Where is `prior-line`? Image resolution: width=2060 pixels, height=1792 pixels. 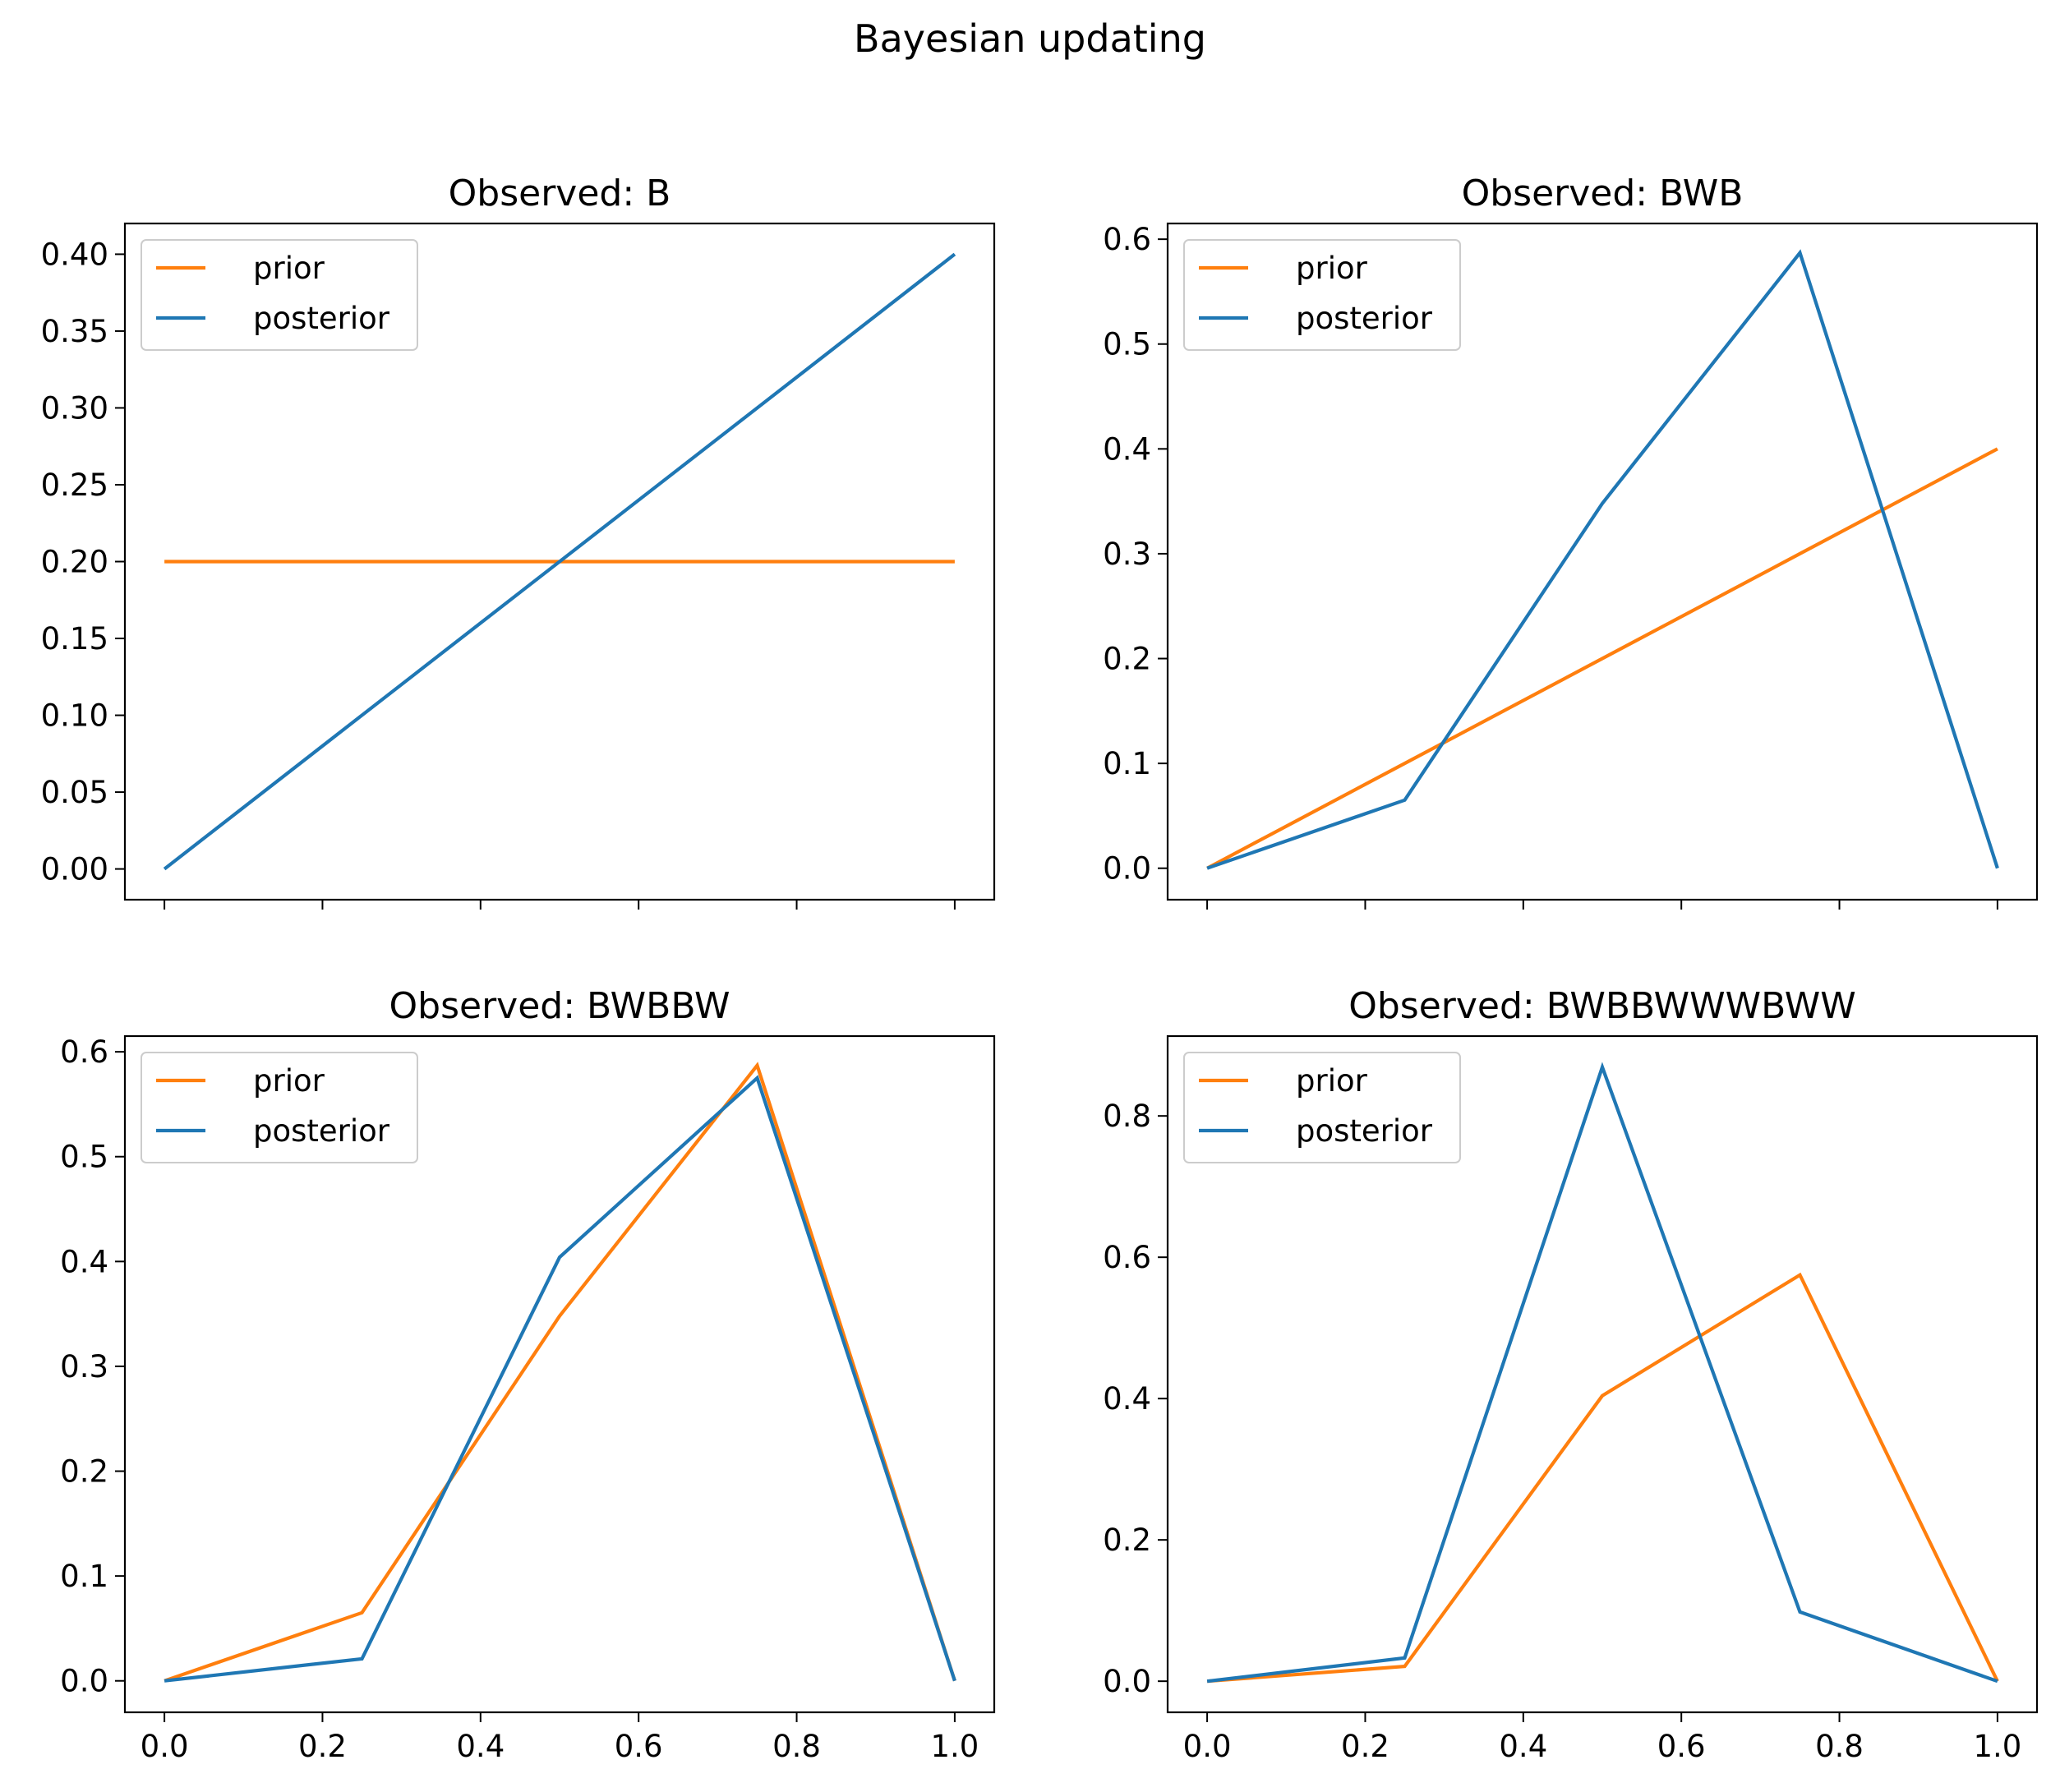 prior-line is located at coordinates (1603, 1478).